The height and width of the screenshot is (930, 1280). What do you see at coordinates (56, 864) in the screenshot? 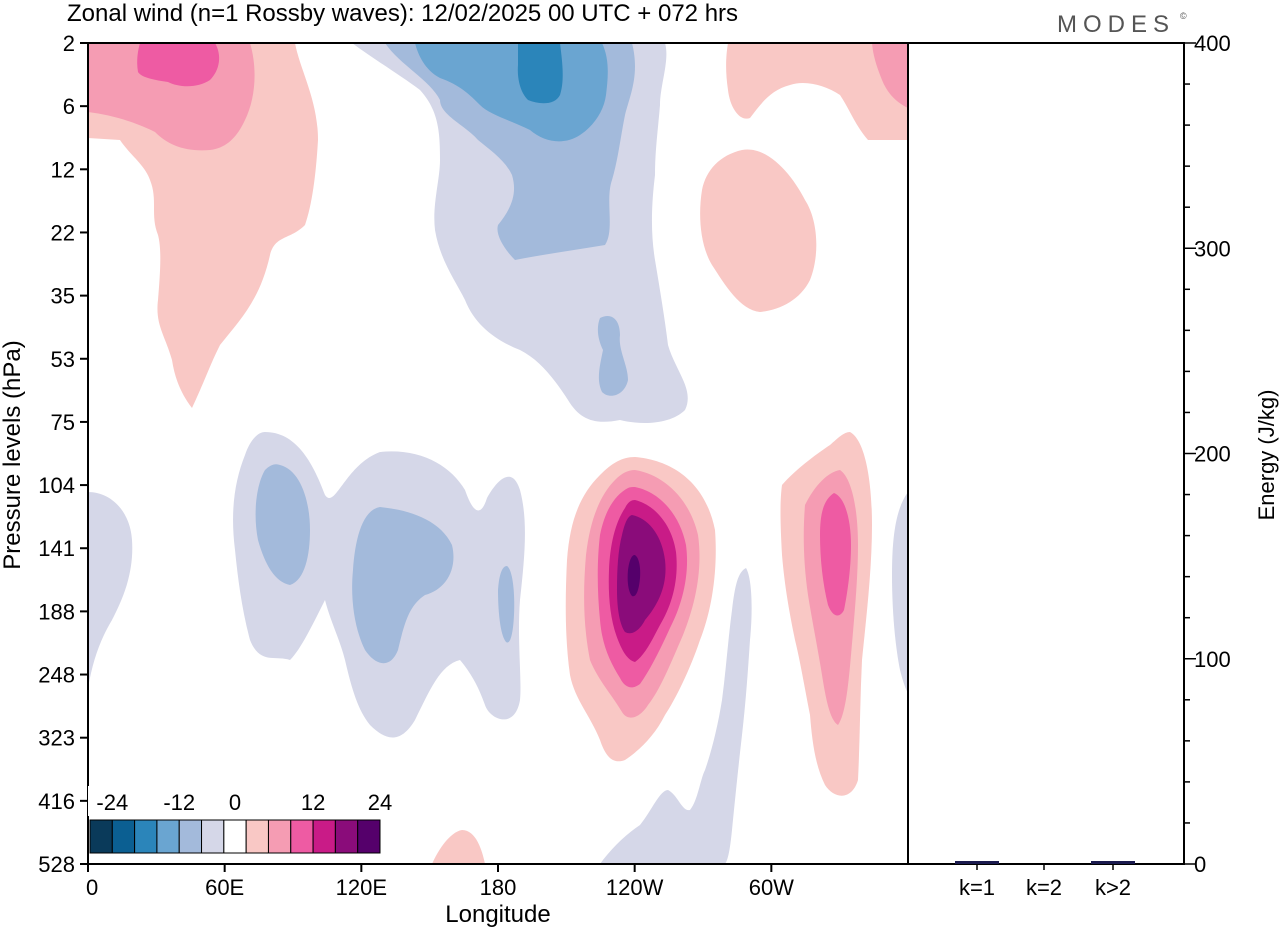
I see `pressure-tick-label: 528` at bounding box center [56, 864].